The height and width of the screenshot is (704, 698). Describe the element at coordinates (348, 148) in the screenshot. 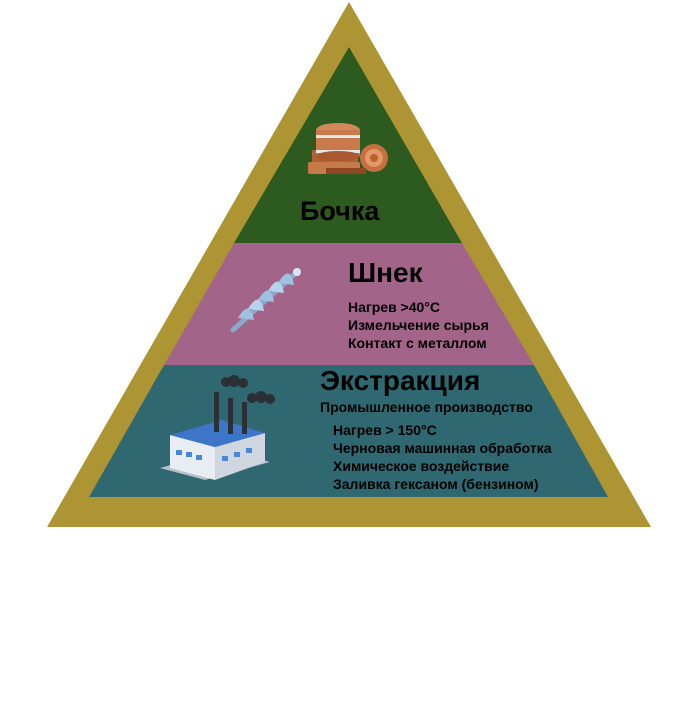

I see `barrel-wood-icon` at that location.